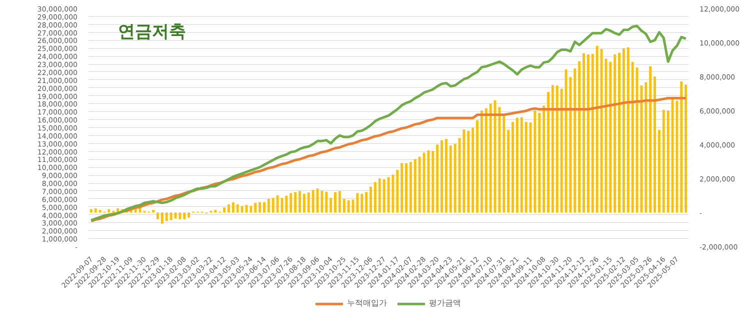 Image resolution: width=743 pixels, height=329 pixels. What do you see at coordinates (152, 32) in the screenshot?
I see `text: 연금저축` at bounding box center [152, 32].